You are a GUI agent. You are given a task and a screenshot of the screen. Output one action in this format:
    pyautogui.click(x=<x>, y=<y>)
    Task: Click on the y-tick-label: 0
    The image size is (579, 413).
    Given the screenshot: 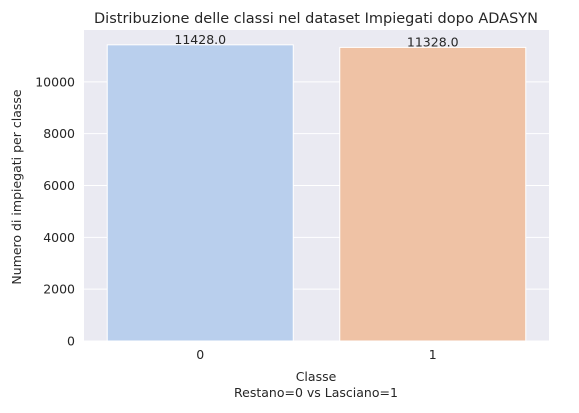 What is the action you would take?
    pyautogui.click(x=71, y=341)
    